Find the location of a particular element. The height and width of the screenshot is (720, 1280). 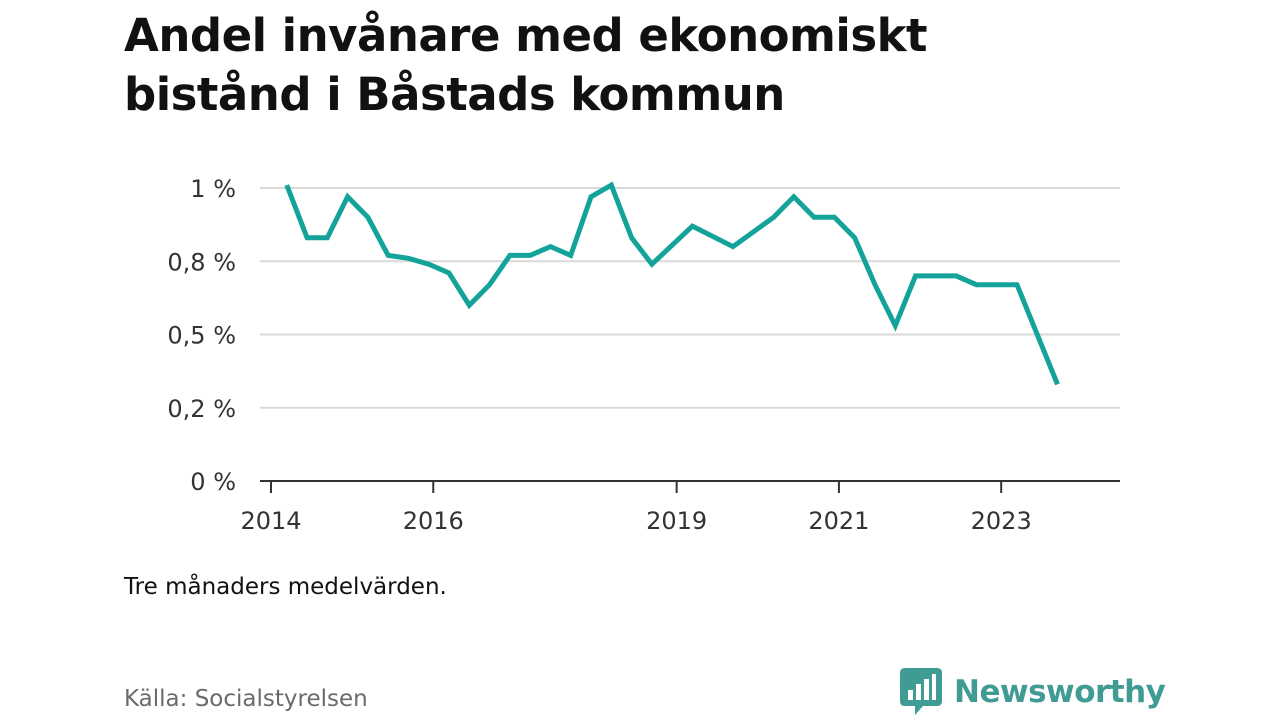

y-tick-label: 0,5 % is located at coordinates (201, 336).